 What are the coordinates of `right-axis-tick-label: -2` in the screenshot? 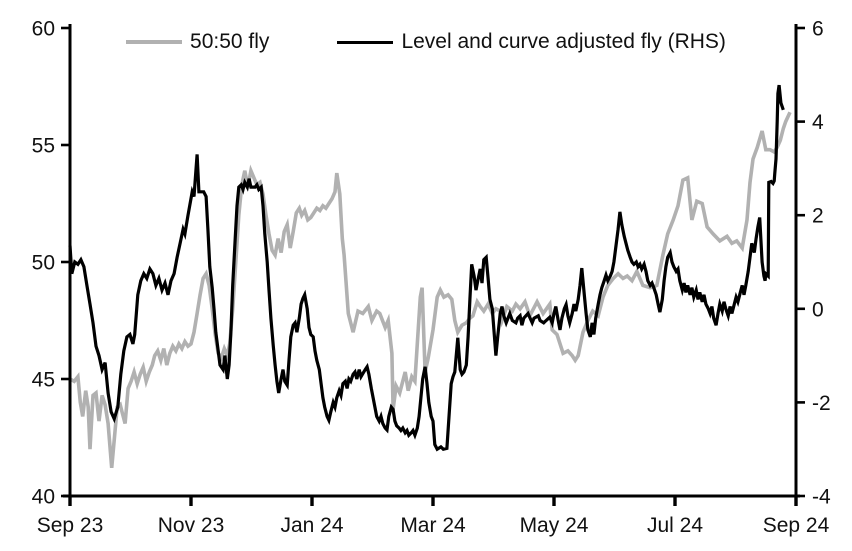 It's located at (821, 403).